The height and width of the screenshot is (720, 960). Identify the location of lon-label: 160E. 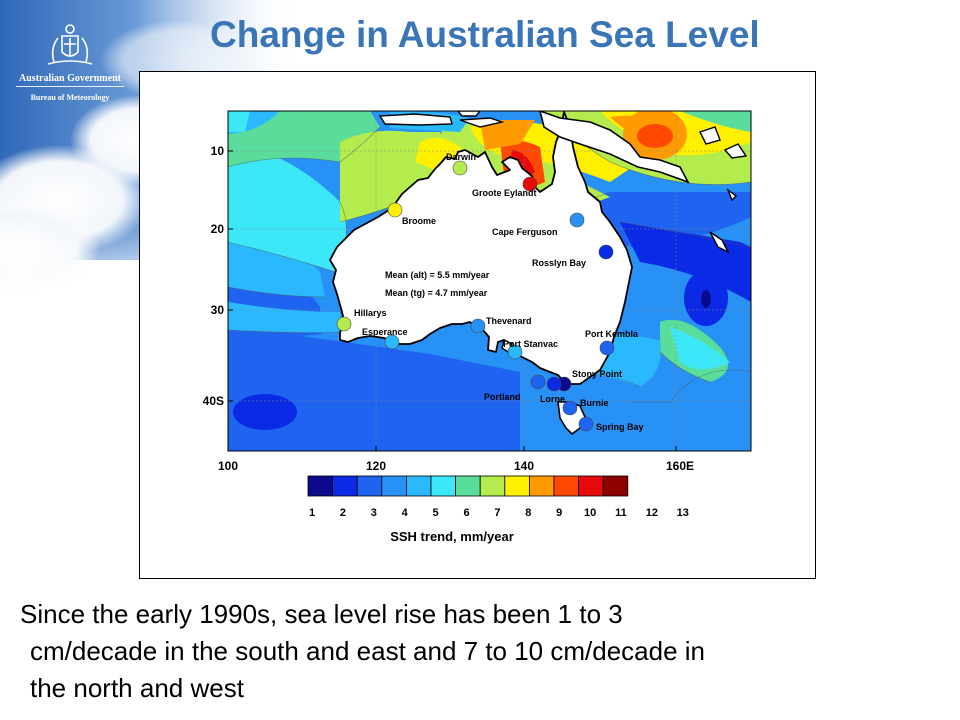
(680, 466).